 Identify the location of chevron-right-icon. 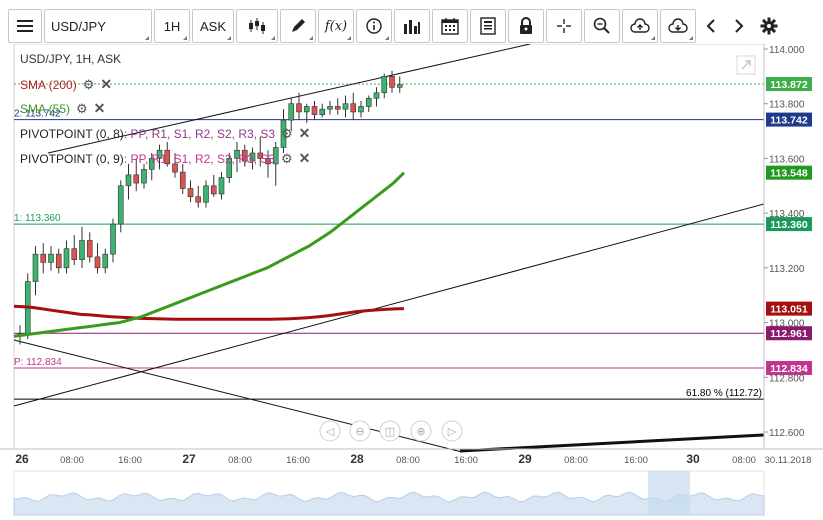
(739, 26).